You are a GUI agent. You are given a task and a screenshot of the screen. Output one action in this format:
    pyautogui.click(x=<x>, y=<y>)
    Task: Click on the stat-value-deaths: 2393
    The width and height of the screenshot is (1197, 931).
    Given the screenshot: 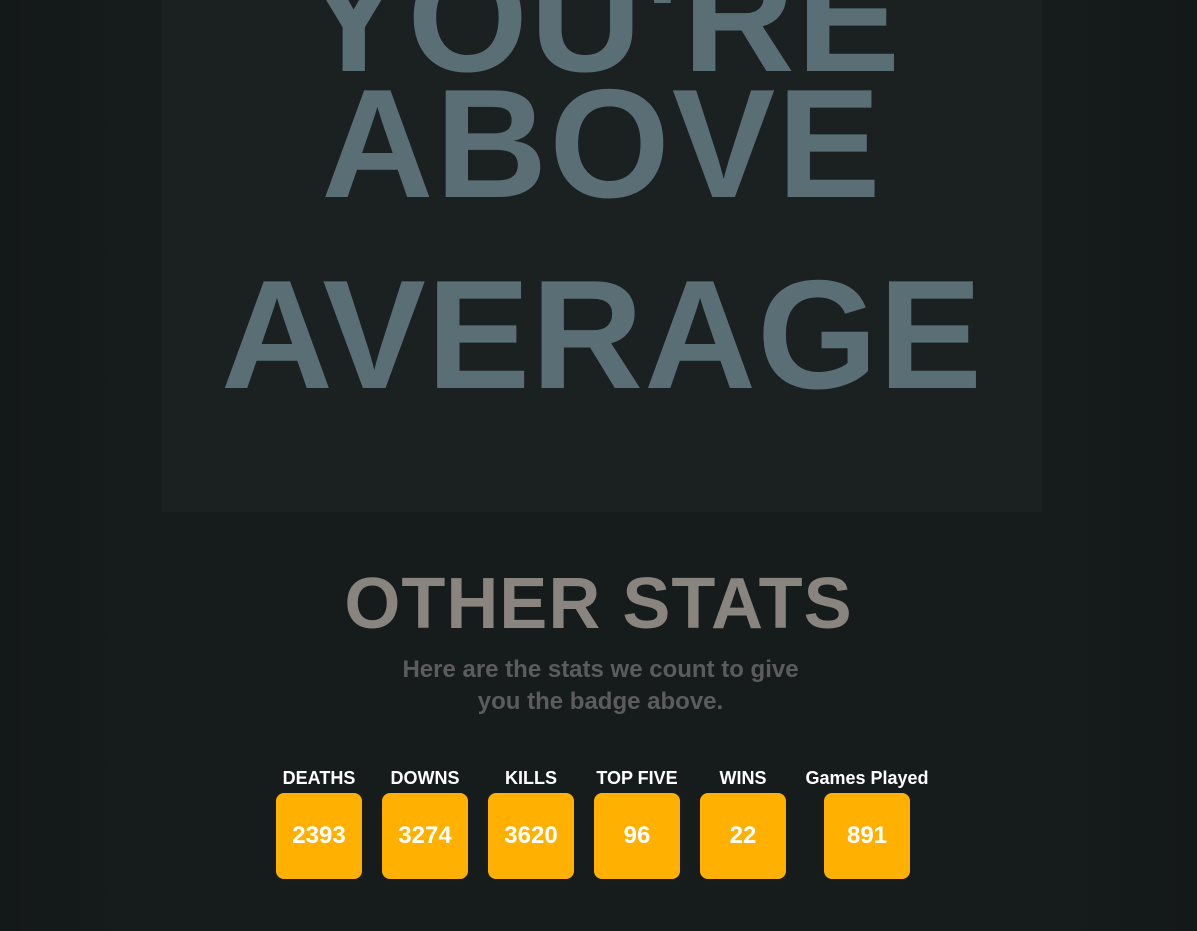 What is the action you would take?
    pyautogui.click(x=319, y=836)
    